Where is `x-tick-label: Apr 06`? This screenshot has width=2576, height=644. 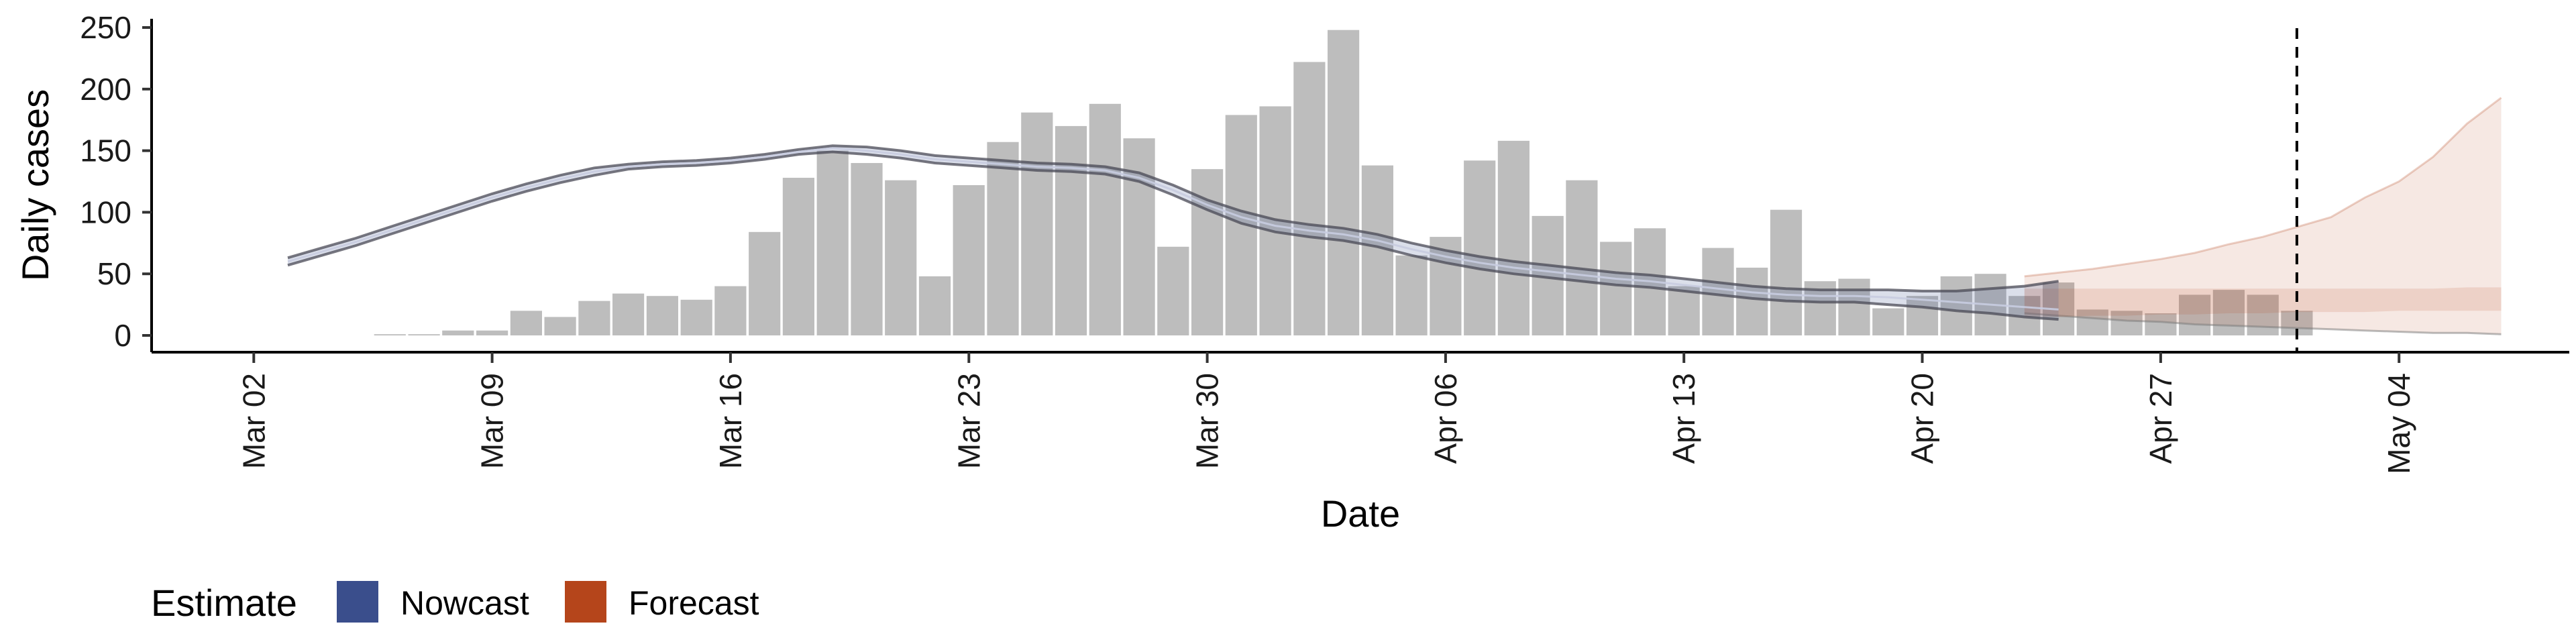
x-tick-label: Apr 06 is located at coordinates (1445, 418).